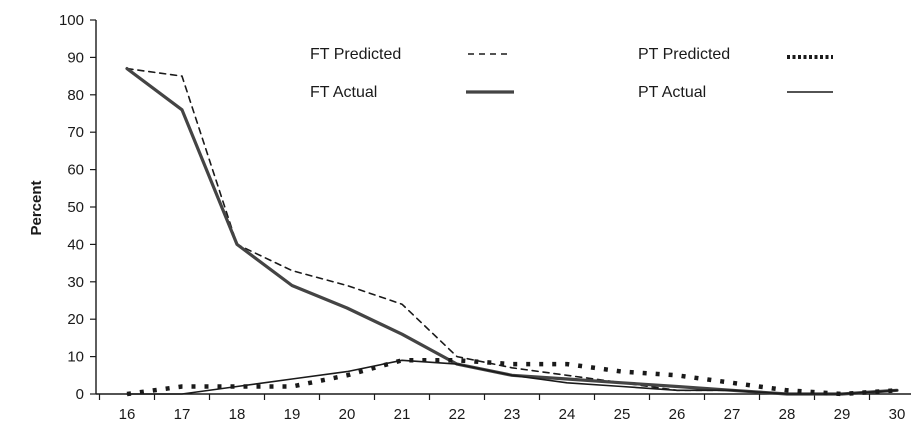  I want to click on y-tick-label: 0, so click(80, 394).